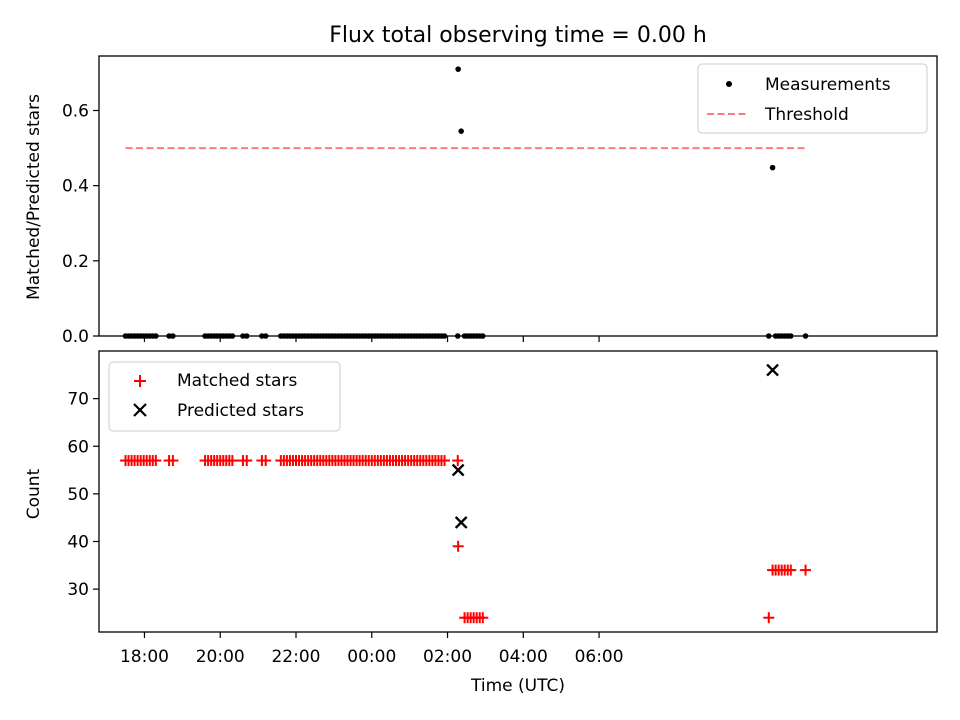 The width and height of the screenshot is (960, 720). Describe the element at coordinates (220, 657) in the screenshot. I see `x-tick-label: 20:00` at that location.